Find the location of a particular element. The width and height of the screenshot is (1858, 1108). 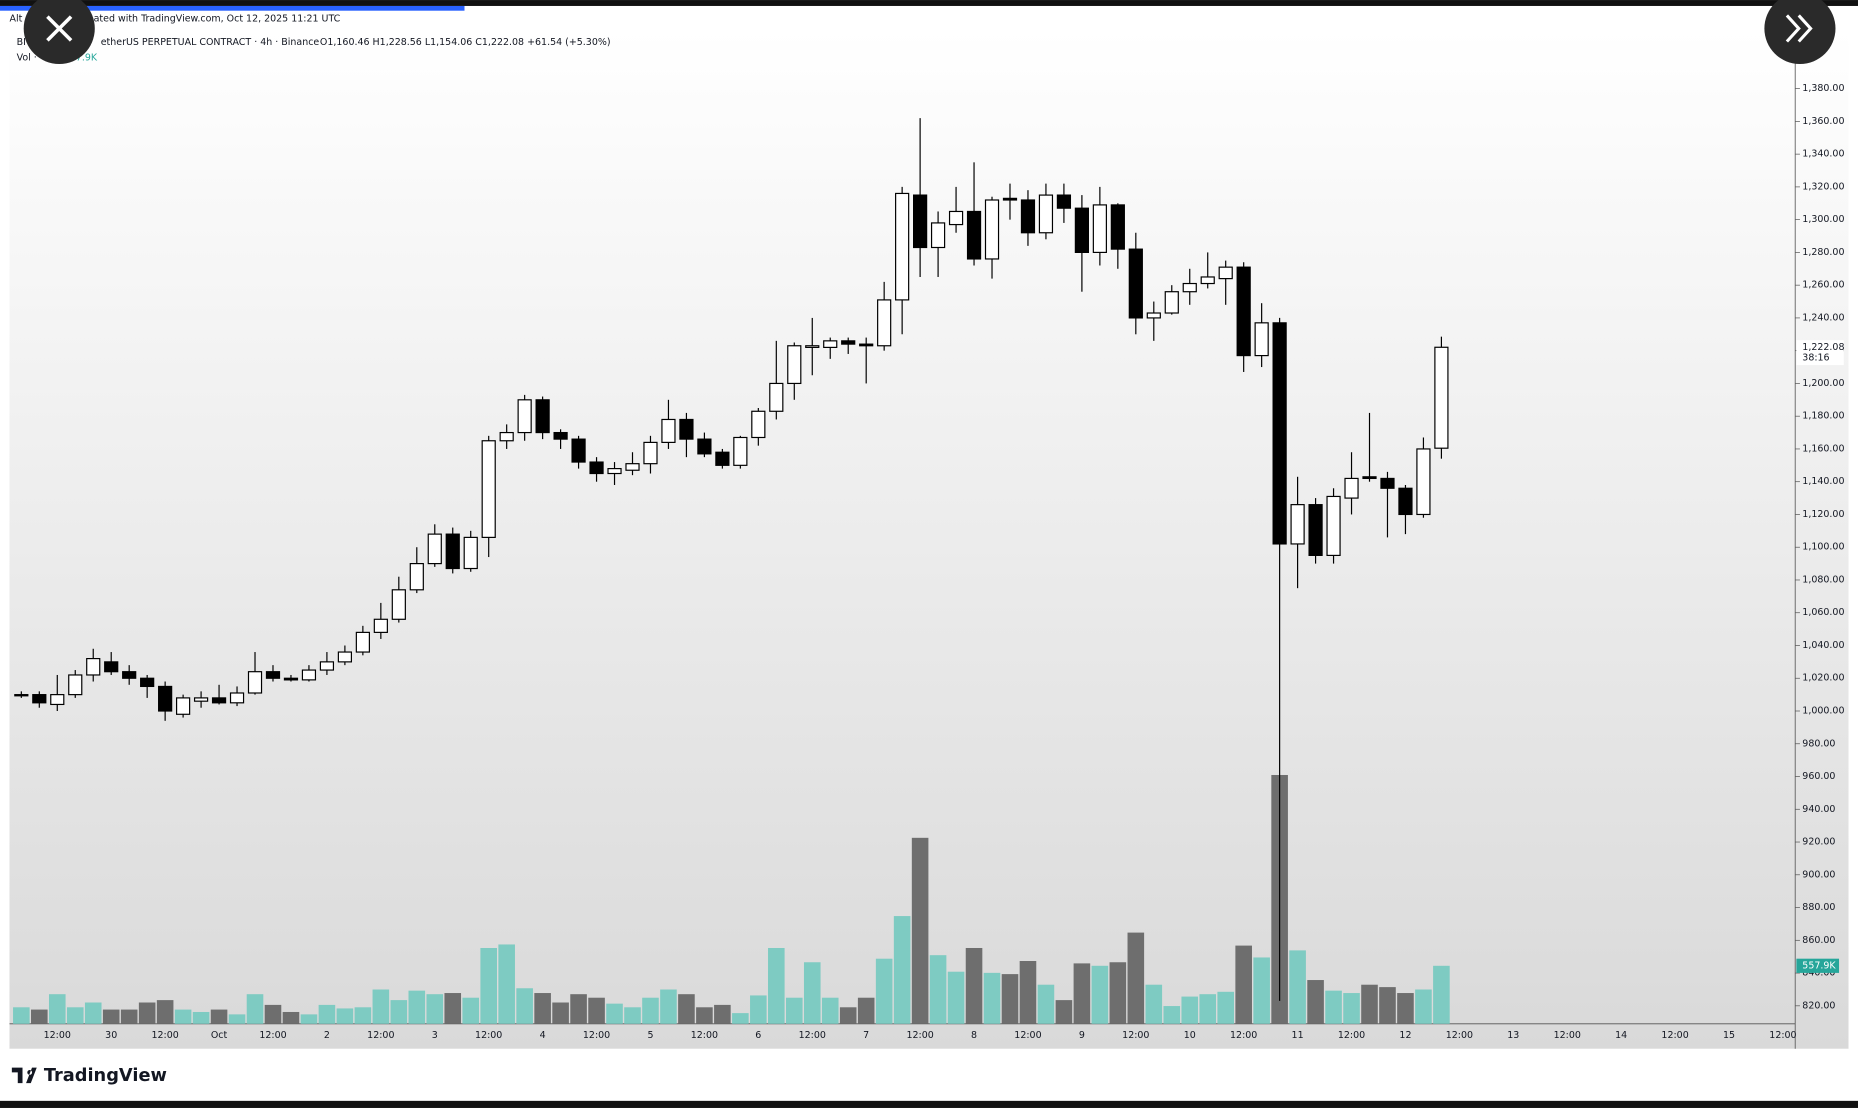

y-tick-label: 880.00 is located at coordinates (1818, 907).